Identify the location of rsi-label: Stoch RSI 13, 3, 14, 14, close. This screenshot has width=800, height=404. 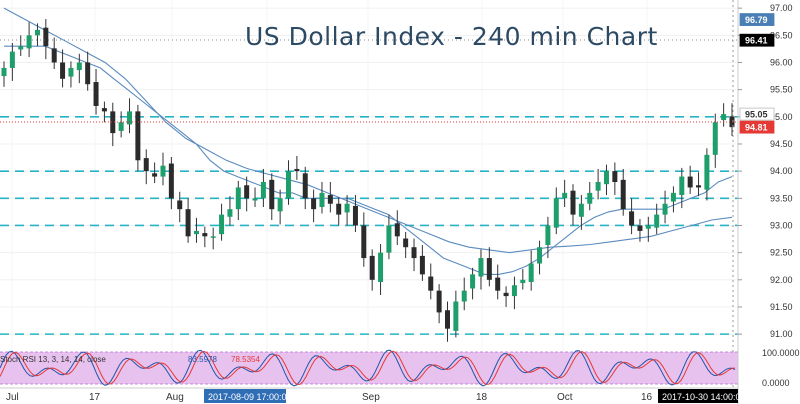
(53, 359).